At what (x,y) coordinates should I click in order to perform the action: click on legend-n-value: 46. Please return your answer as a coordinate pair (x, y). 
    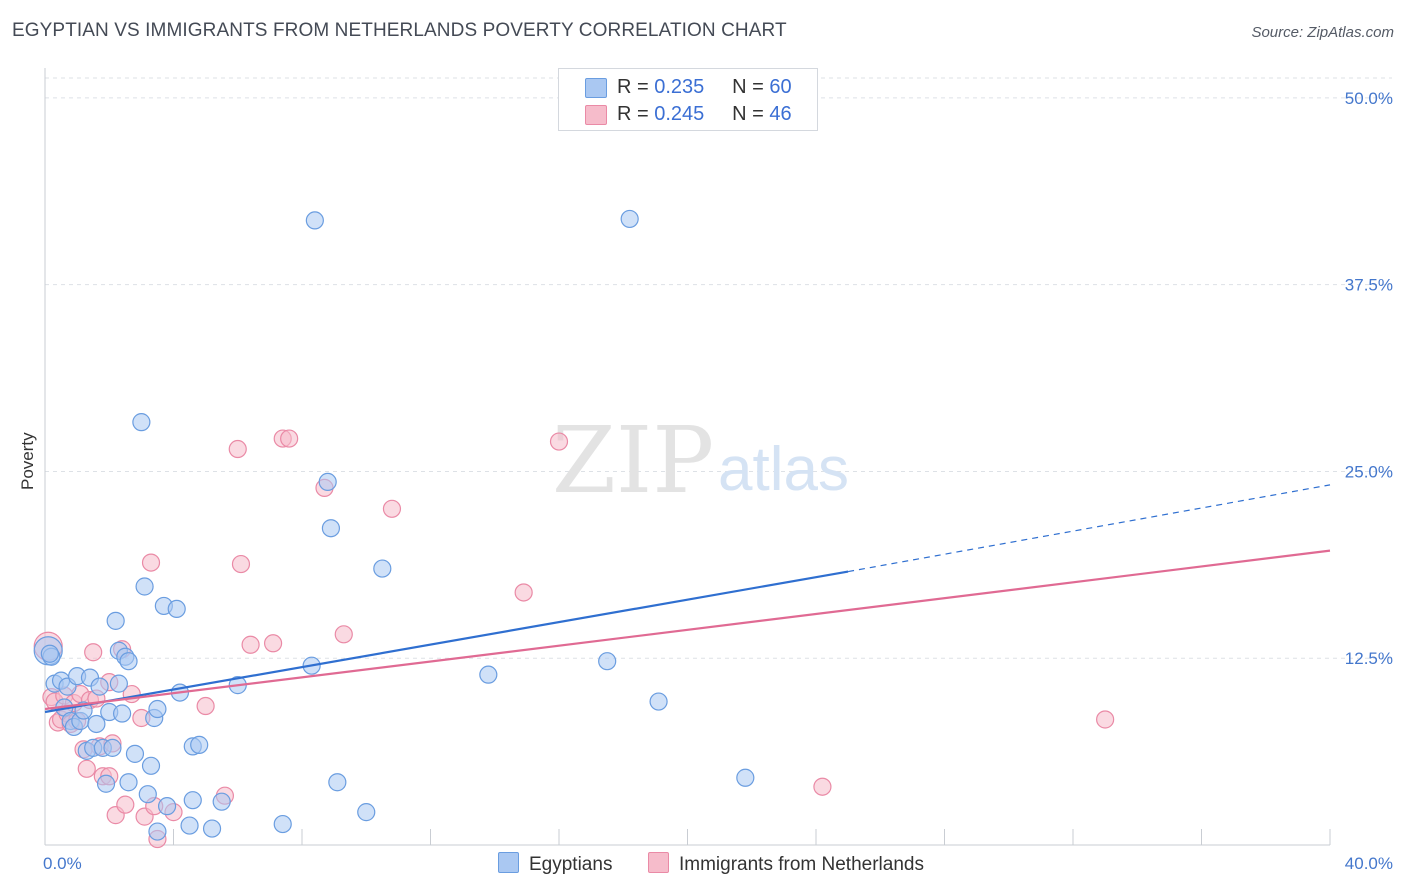
    Looking at the image, I should click on (780, 114).